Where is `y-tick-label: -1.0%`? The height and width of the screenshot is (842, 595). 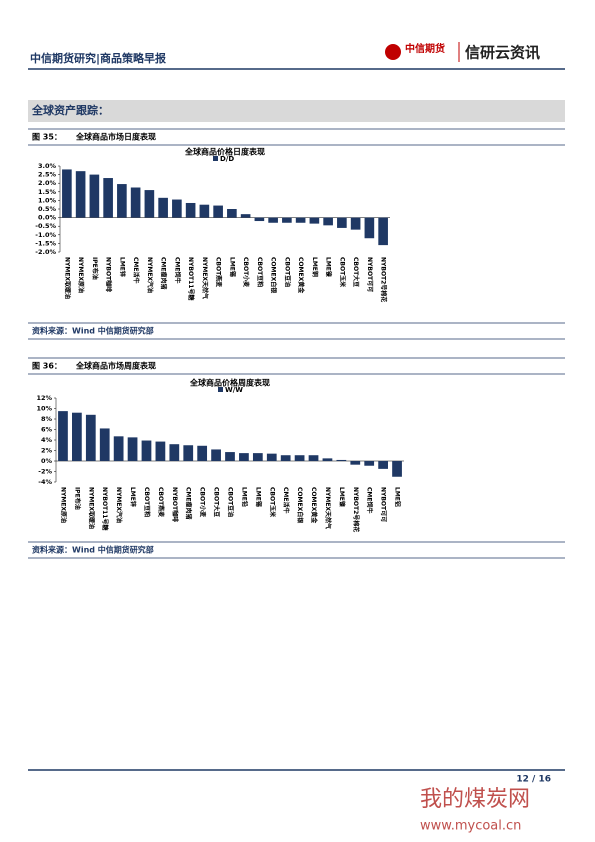 y-tick-label: -1.0% is located at coordinates (45, 235).